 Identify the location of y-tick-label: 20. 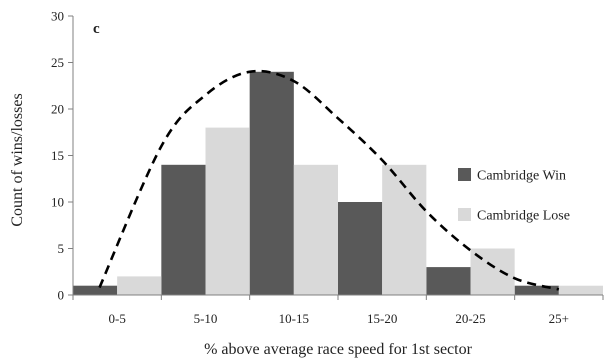
(57, 109).